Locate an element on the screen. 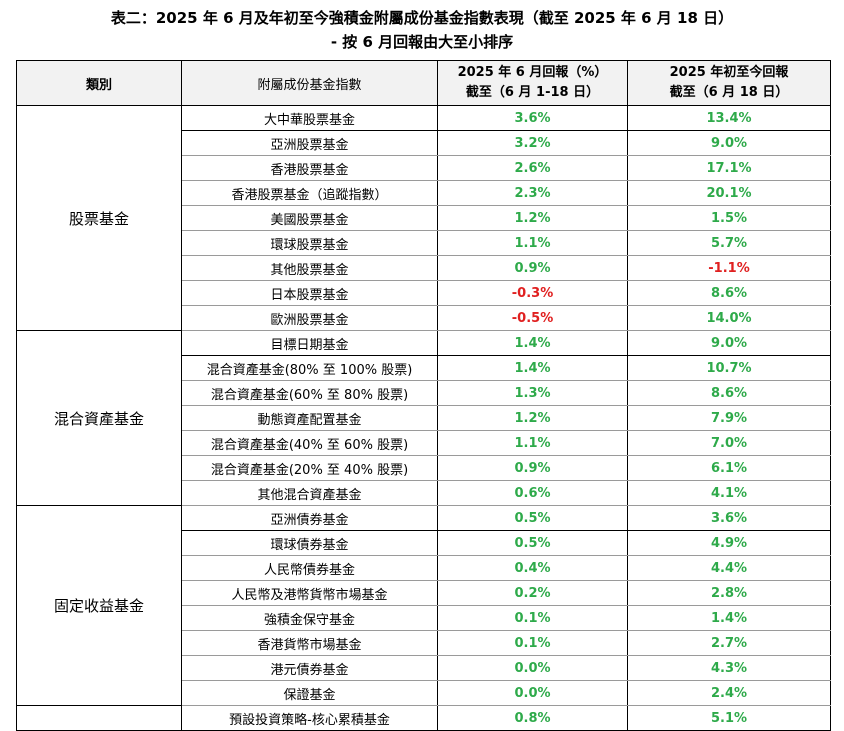 This screenshot has width=844, height=731. june-return-value: -0.3% is located at coordinates (532, 293).